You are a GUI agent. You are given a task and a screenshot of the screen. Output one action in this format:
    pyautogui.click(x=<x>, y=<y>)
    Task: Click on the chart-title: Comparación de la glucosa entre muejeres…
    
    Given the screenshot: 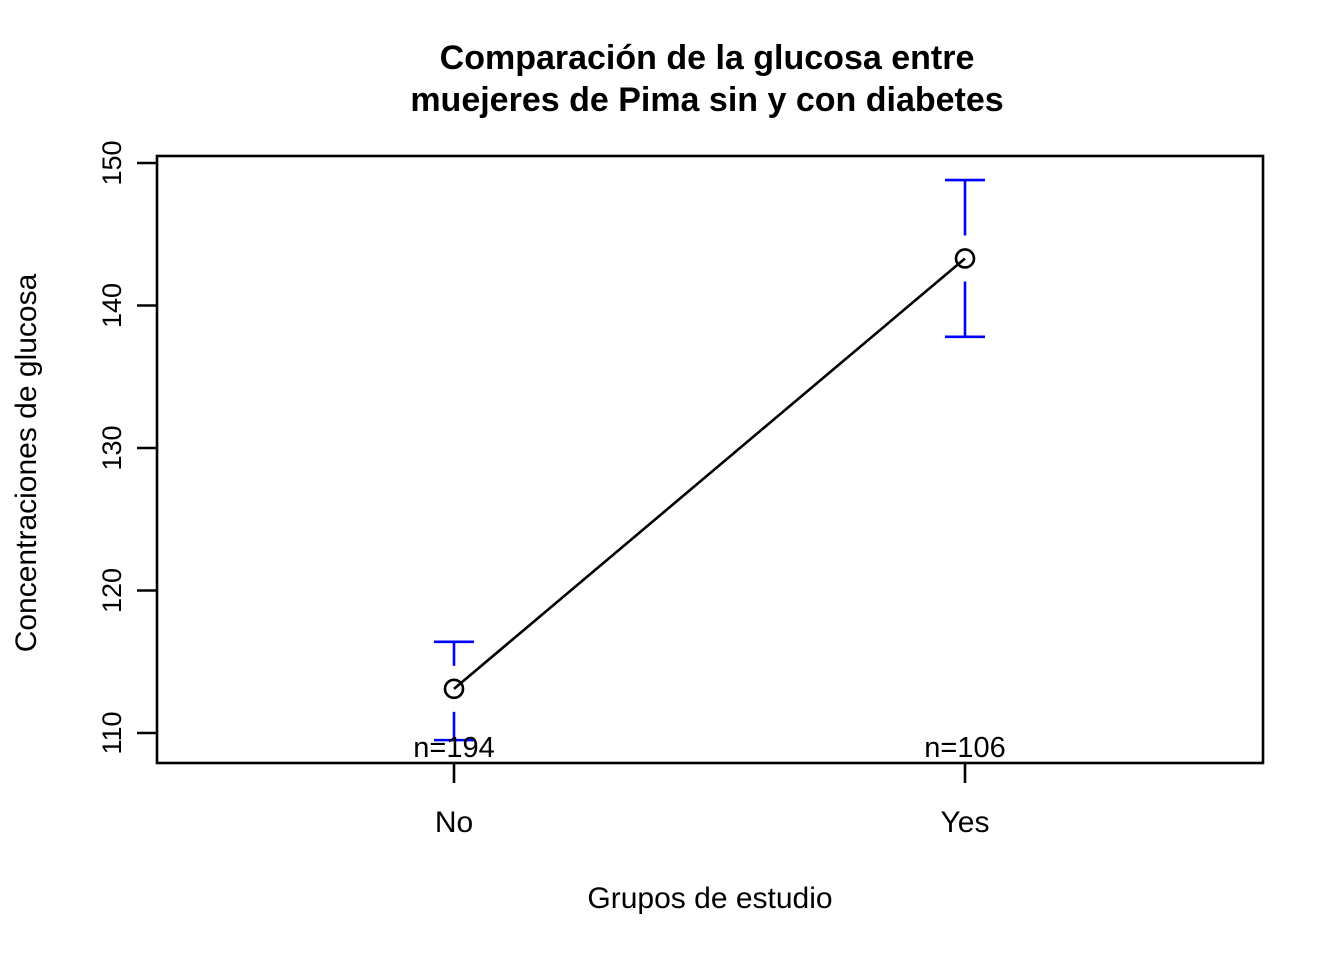 What is the action you would take?
    pyautogui.click(x=706, y=79)
    